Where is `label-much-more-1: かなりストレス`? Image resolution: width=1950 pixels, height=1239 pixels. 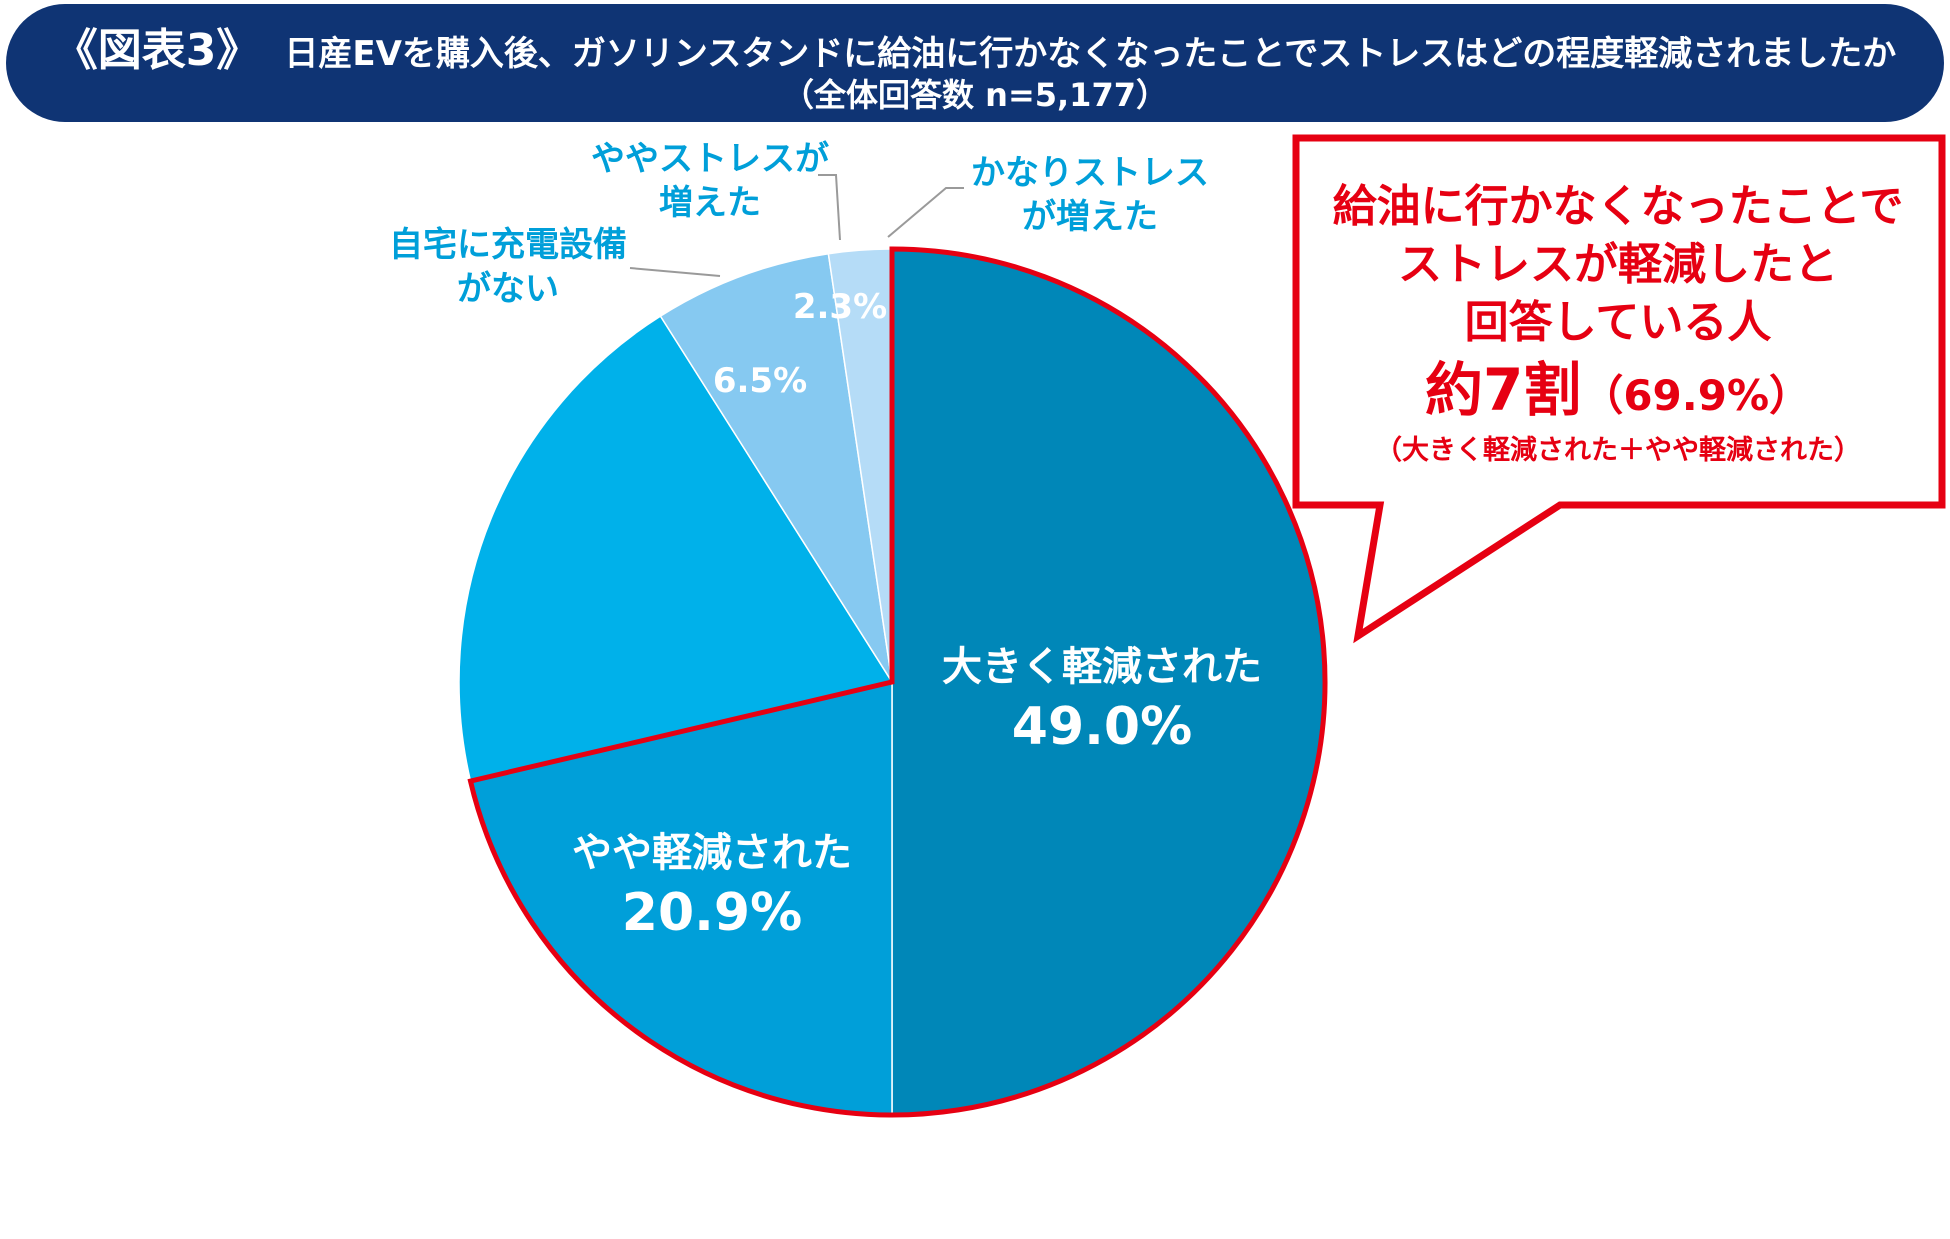 label-much-more-1: かなりストレス is located at coordinates (1090, 173).